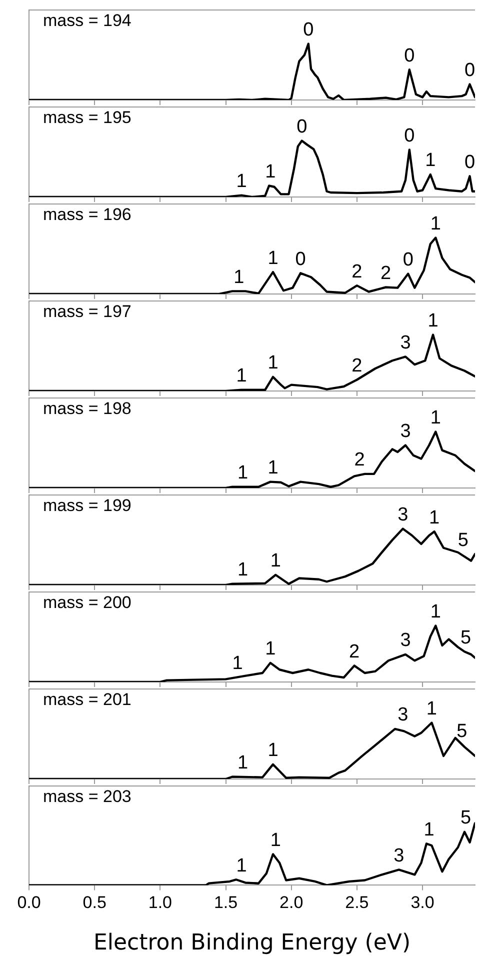 The width and height of the screenshot is (489, 978). Describe the element at coordinates (87, 214) in the screenshot. I see `text: mass = 196` at that location.